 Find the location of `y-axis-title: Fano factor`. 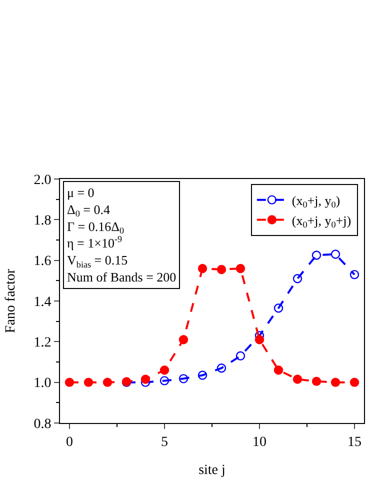

y-axis-title: Fano factor is located at coordinates (10, 301).